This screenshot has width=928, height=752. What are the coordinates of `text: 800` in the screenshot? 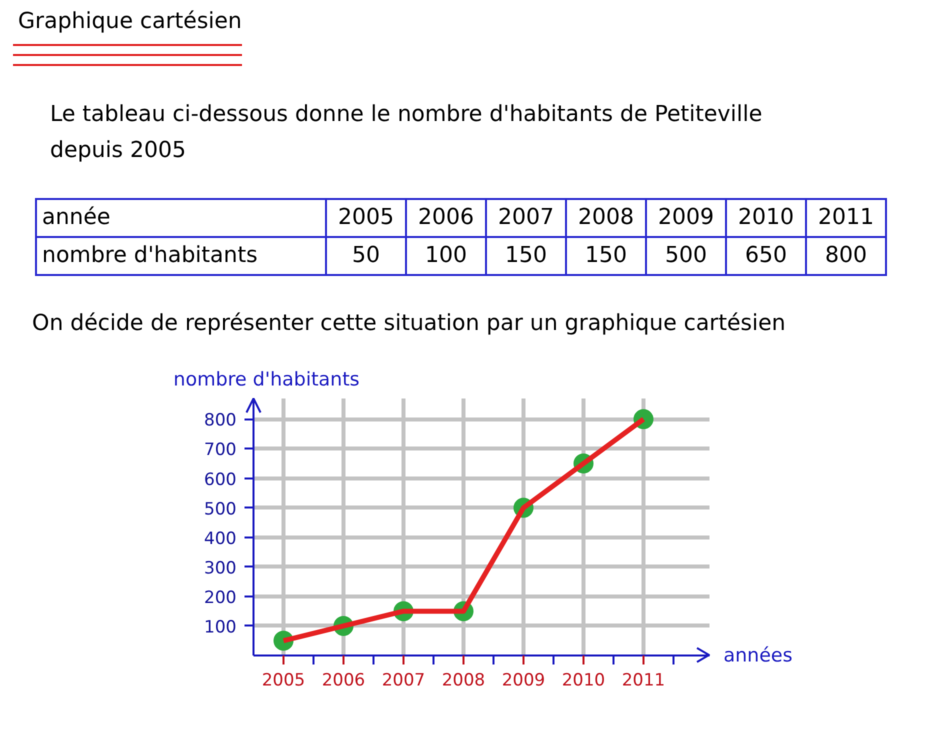 It's located at (846, 256).